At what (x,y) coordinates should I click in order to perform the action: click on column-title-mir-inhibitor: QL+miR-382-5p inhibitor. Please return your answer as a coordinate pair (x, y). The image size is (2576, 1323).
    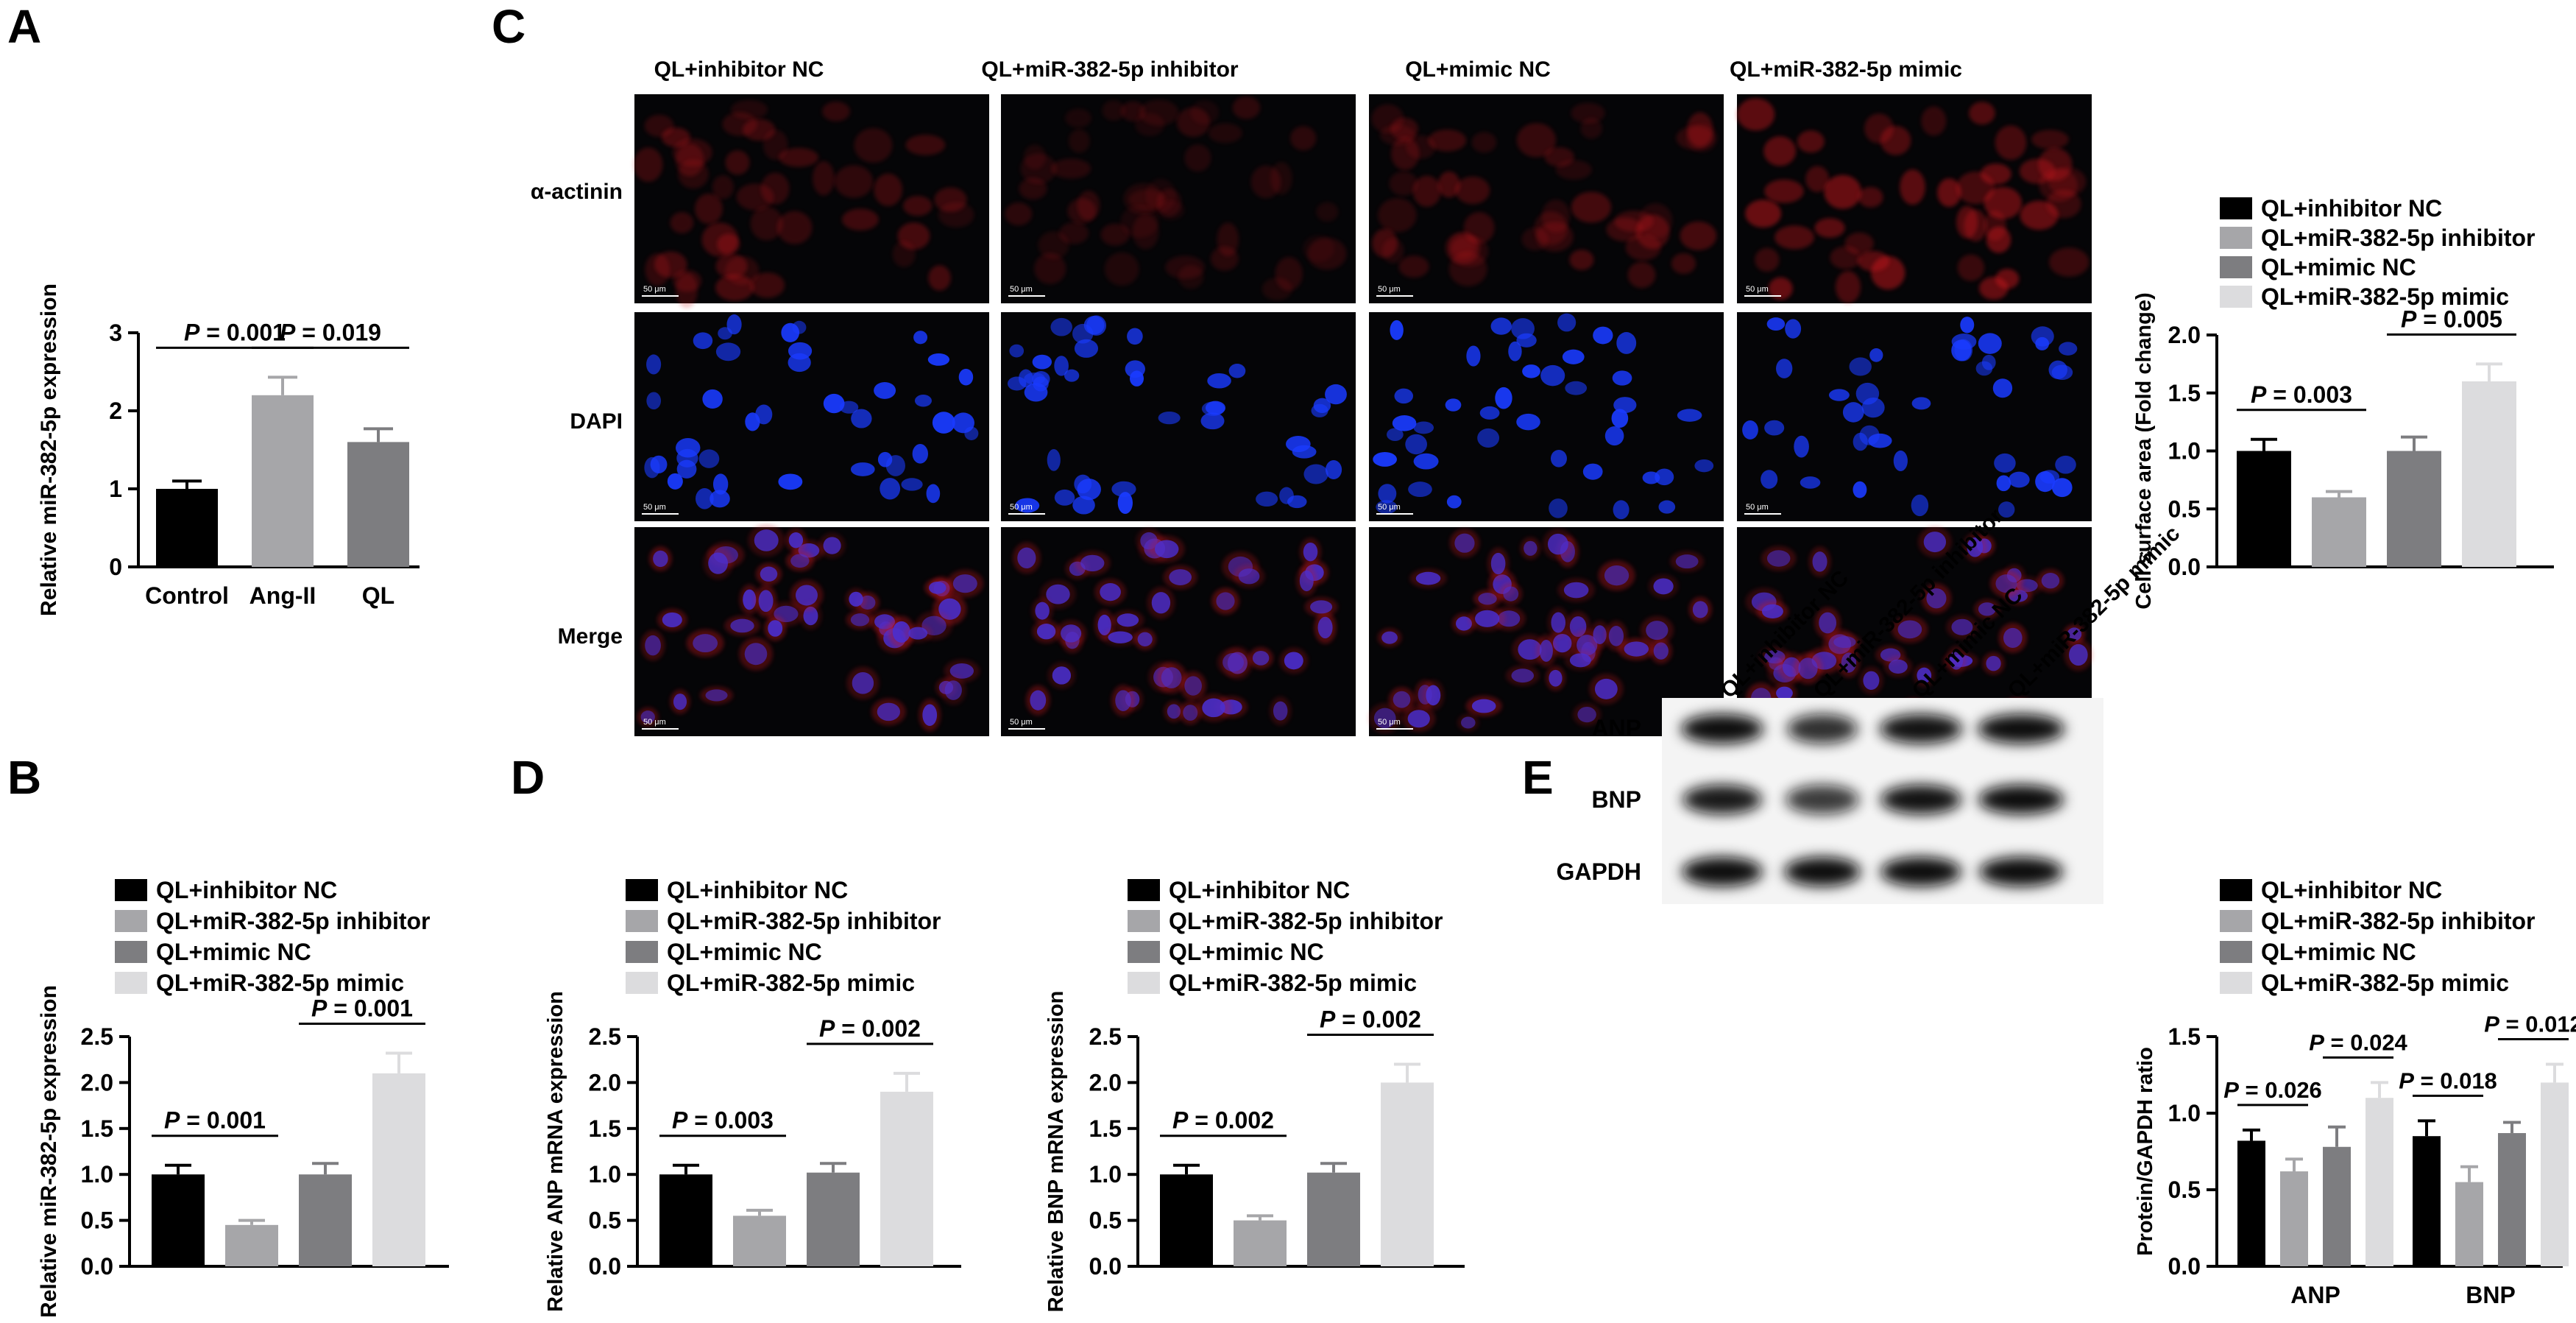
    Looking at the image, I should click on (1110, 70).